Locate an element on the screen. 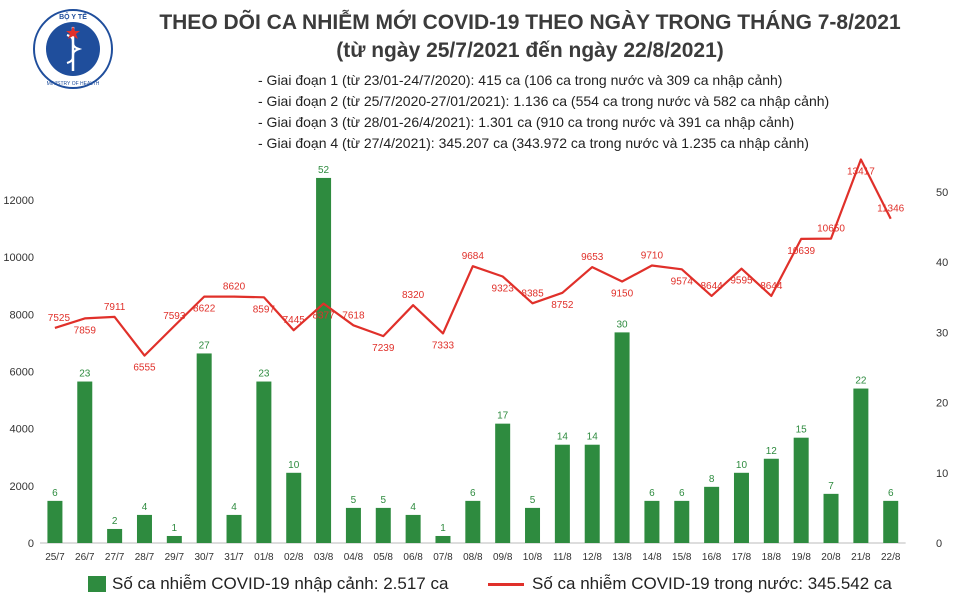 The image size is (960, 600). x-tick-label: 22/8 is located at coordinates (891, 557).